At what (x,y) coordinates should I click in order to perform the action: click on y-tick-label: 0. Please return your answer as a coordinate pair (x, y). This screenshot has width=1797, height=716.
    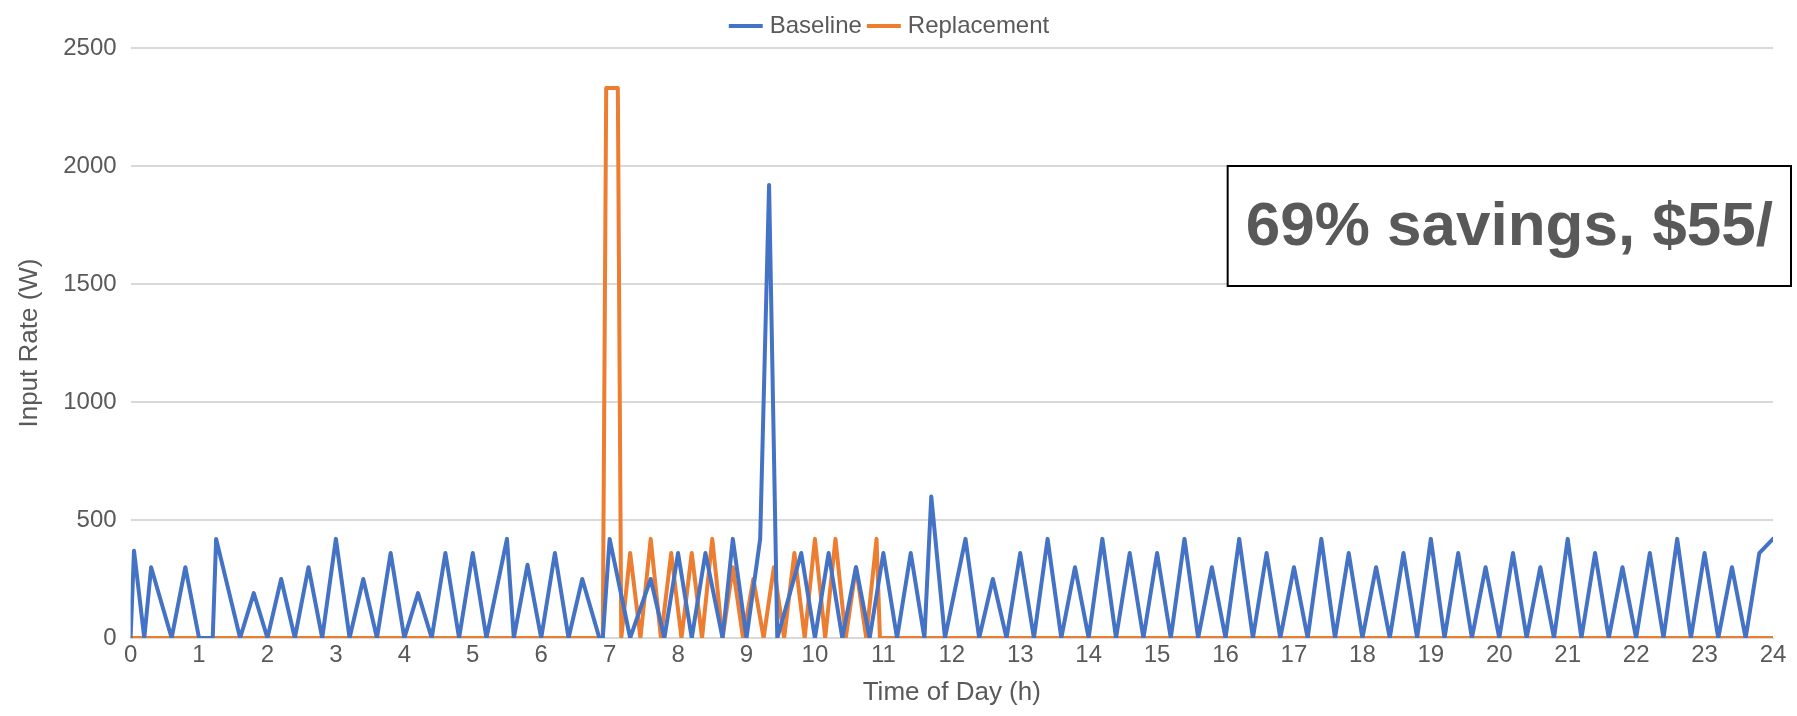
    Looking at the image, I should click on (110, 636).